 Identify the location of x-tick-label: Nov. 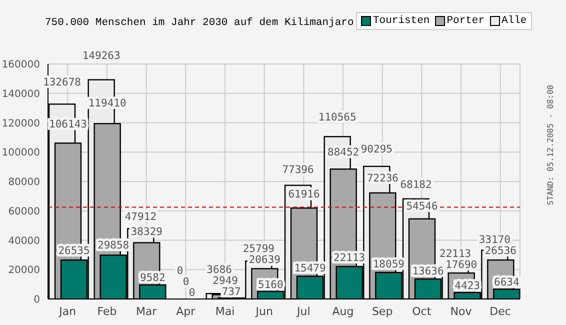
(461, 311).